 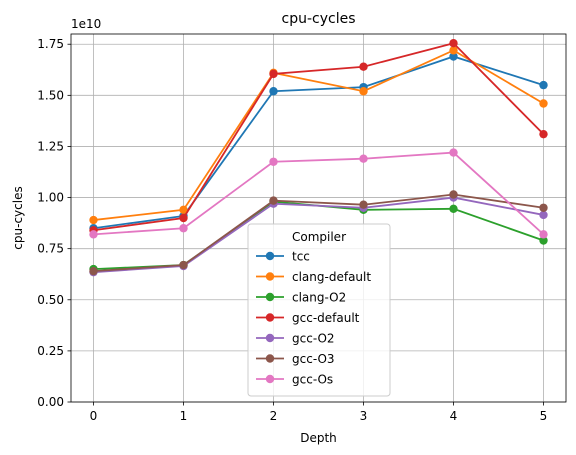 I want to click on legend-item: clang-default, so click(x=313, y=277).